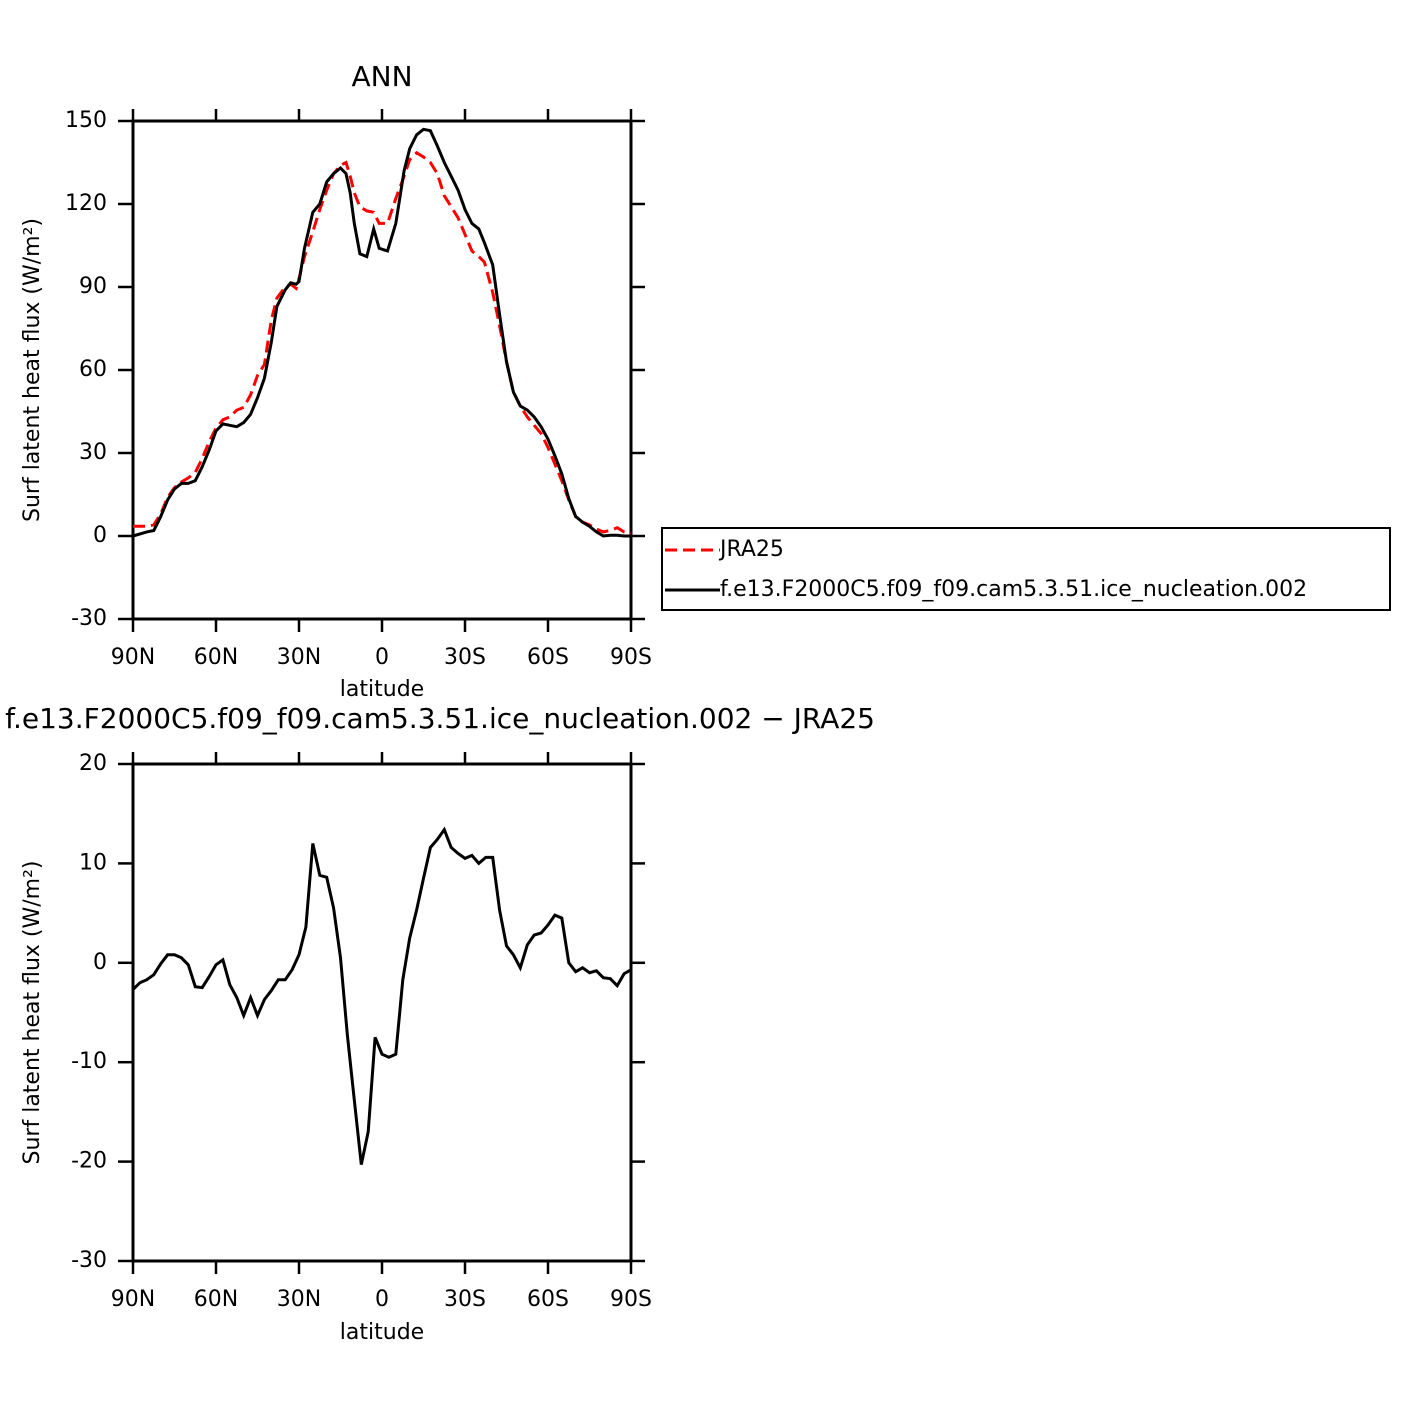  Describe the element at coordinates (86, 203) in the screenshot. I see `y-tick-label: 120` at that location.